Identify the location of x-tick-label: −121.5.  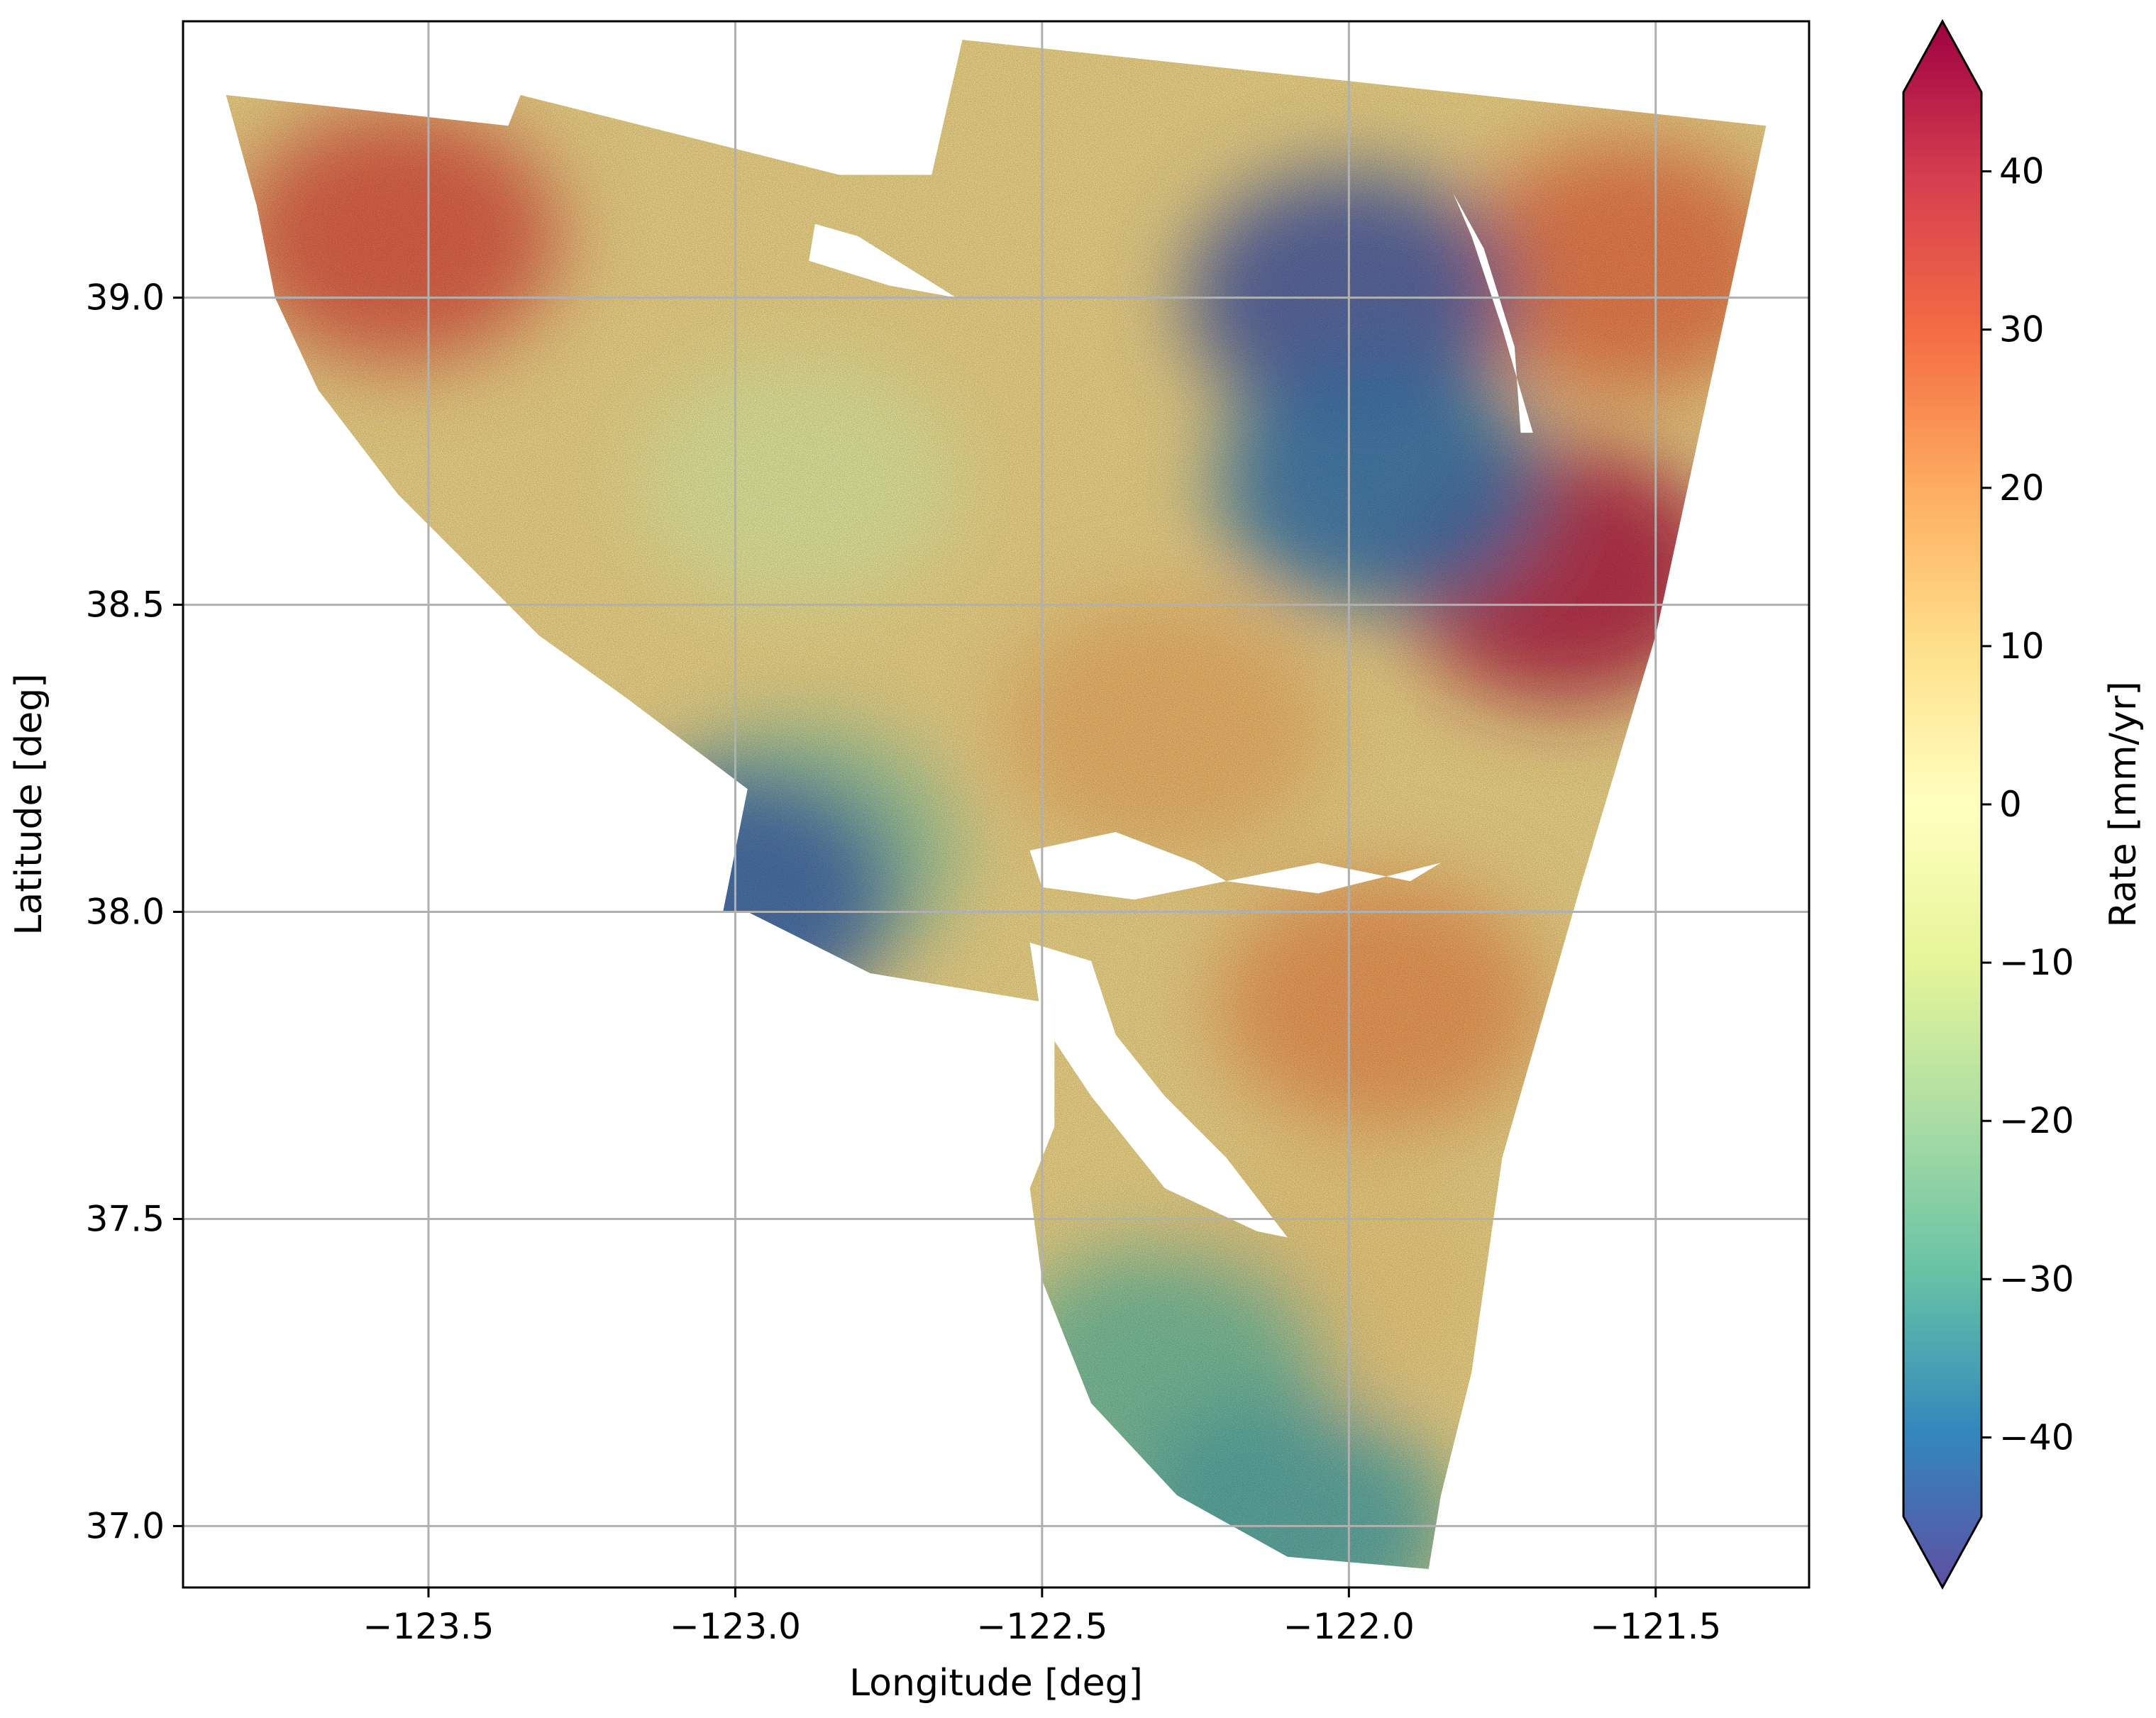
(1655, 1626).